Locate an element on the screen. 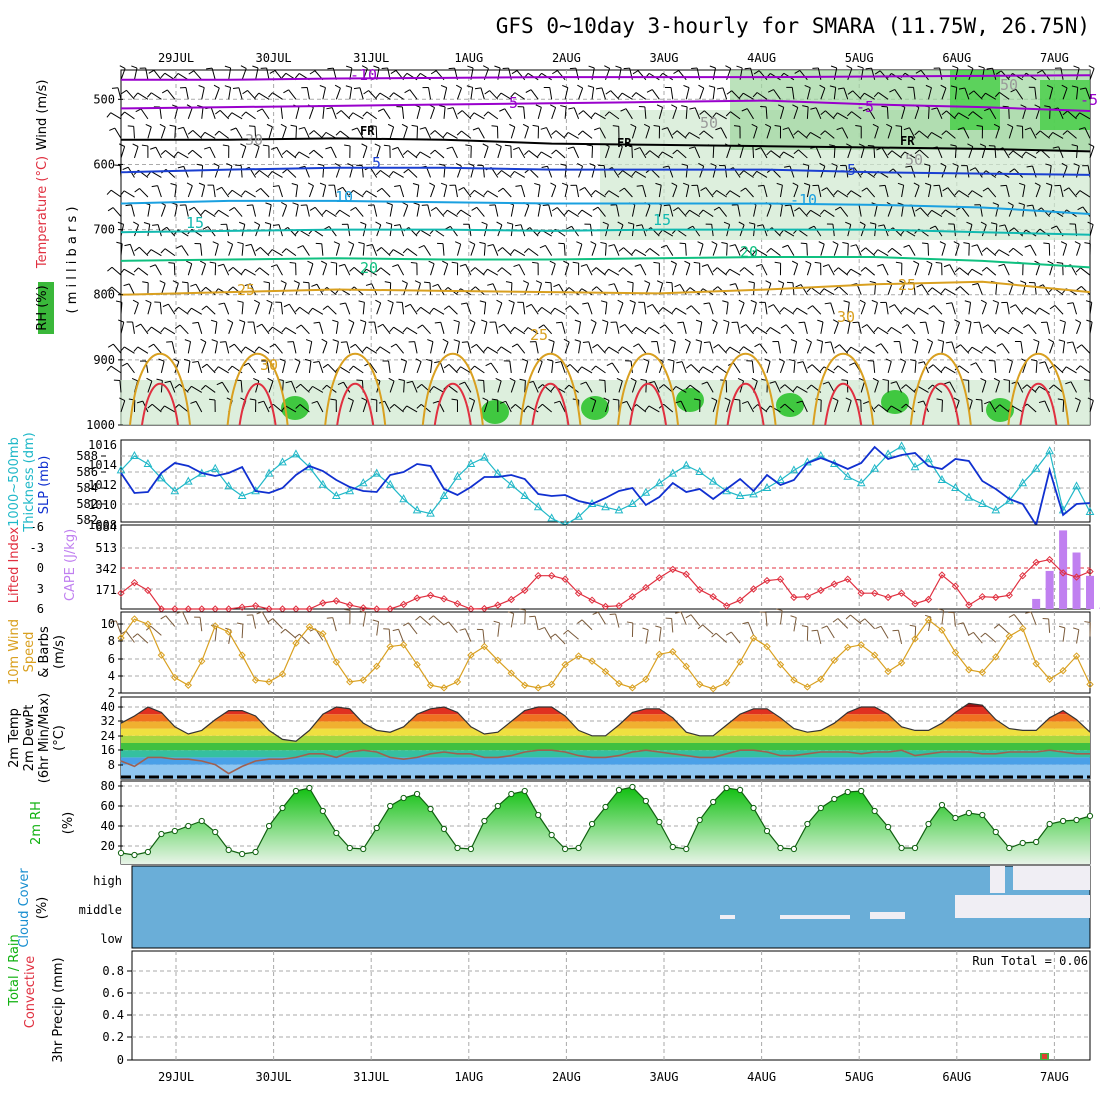 This screenshot has width=1100, height=1100. cape-bar is located at coordinates (1049, 589).